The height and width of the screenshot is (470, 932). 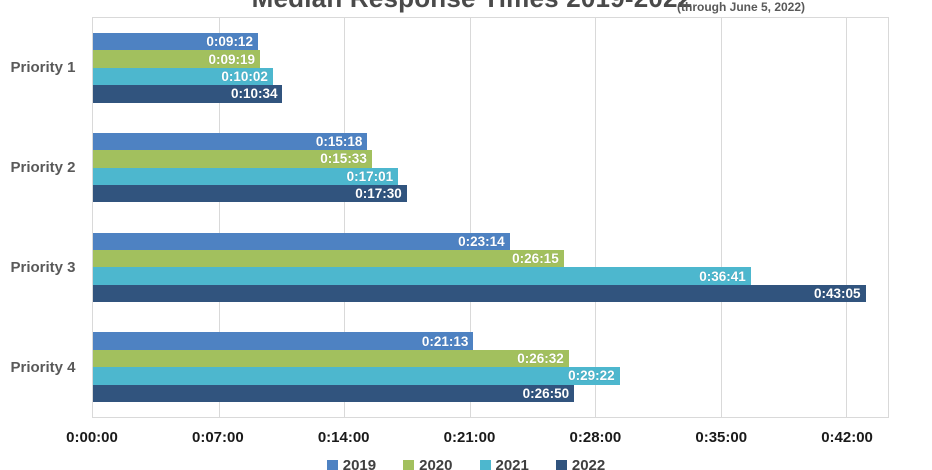 I want to click on x-axis-tick-label: 0:28:00, so click(x=595, y=437).